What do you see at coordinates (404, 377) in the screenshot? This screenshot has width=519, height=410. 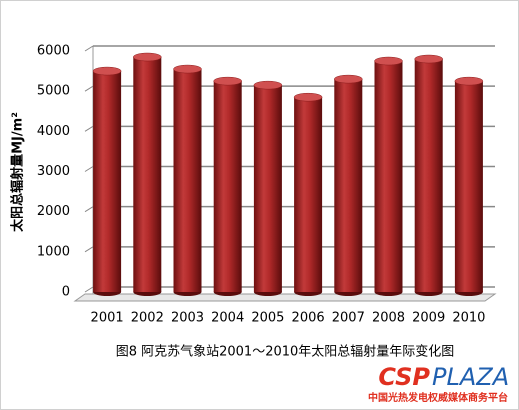 I see `brand-left: CSP` at bounding box center [404, 377].